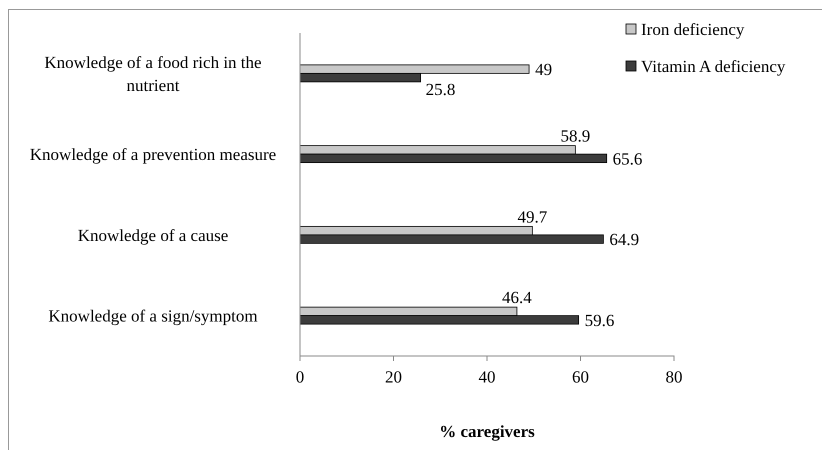 The width and height of the screenshot is (822, 450). What do you see at coordinates (153, 235) in the screenshot?
I see `y-tick-label: Knowledge of a cause` at bounding box center [153, 235].